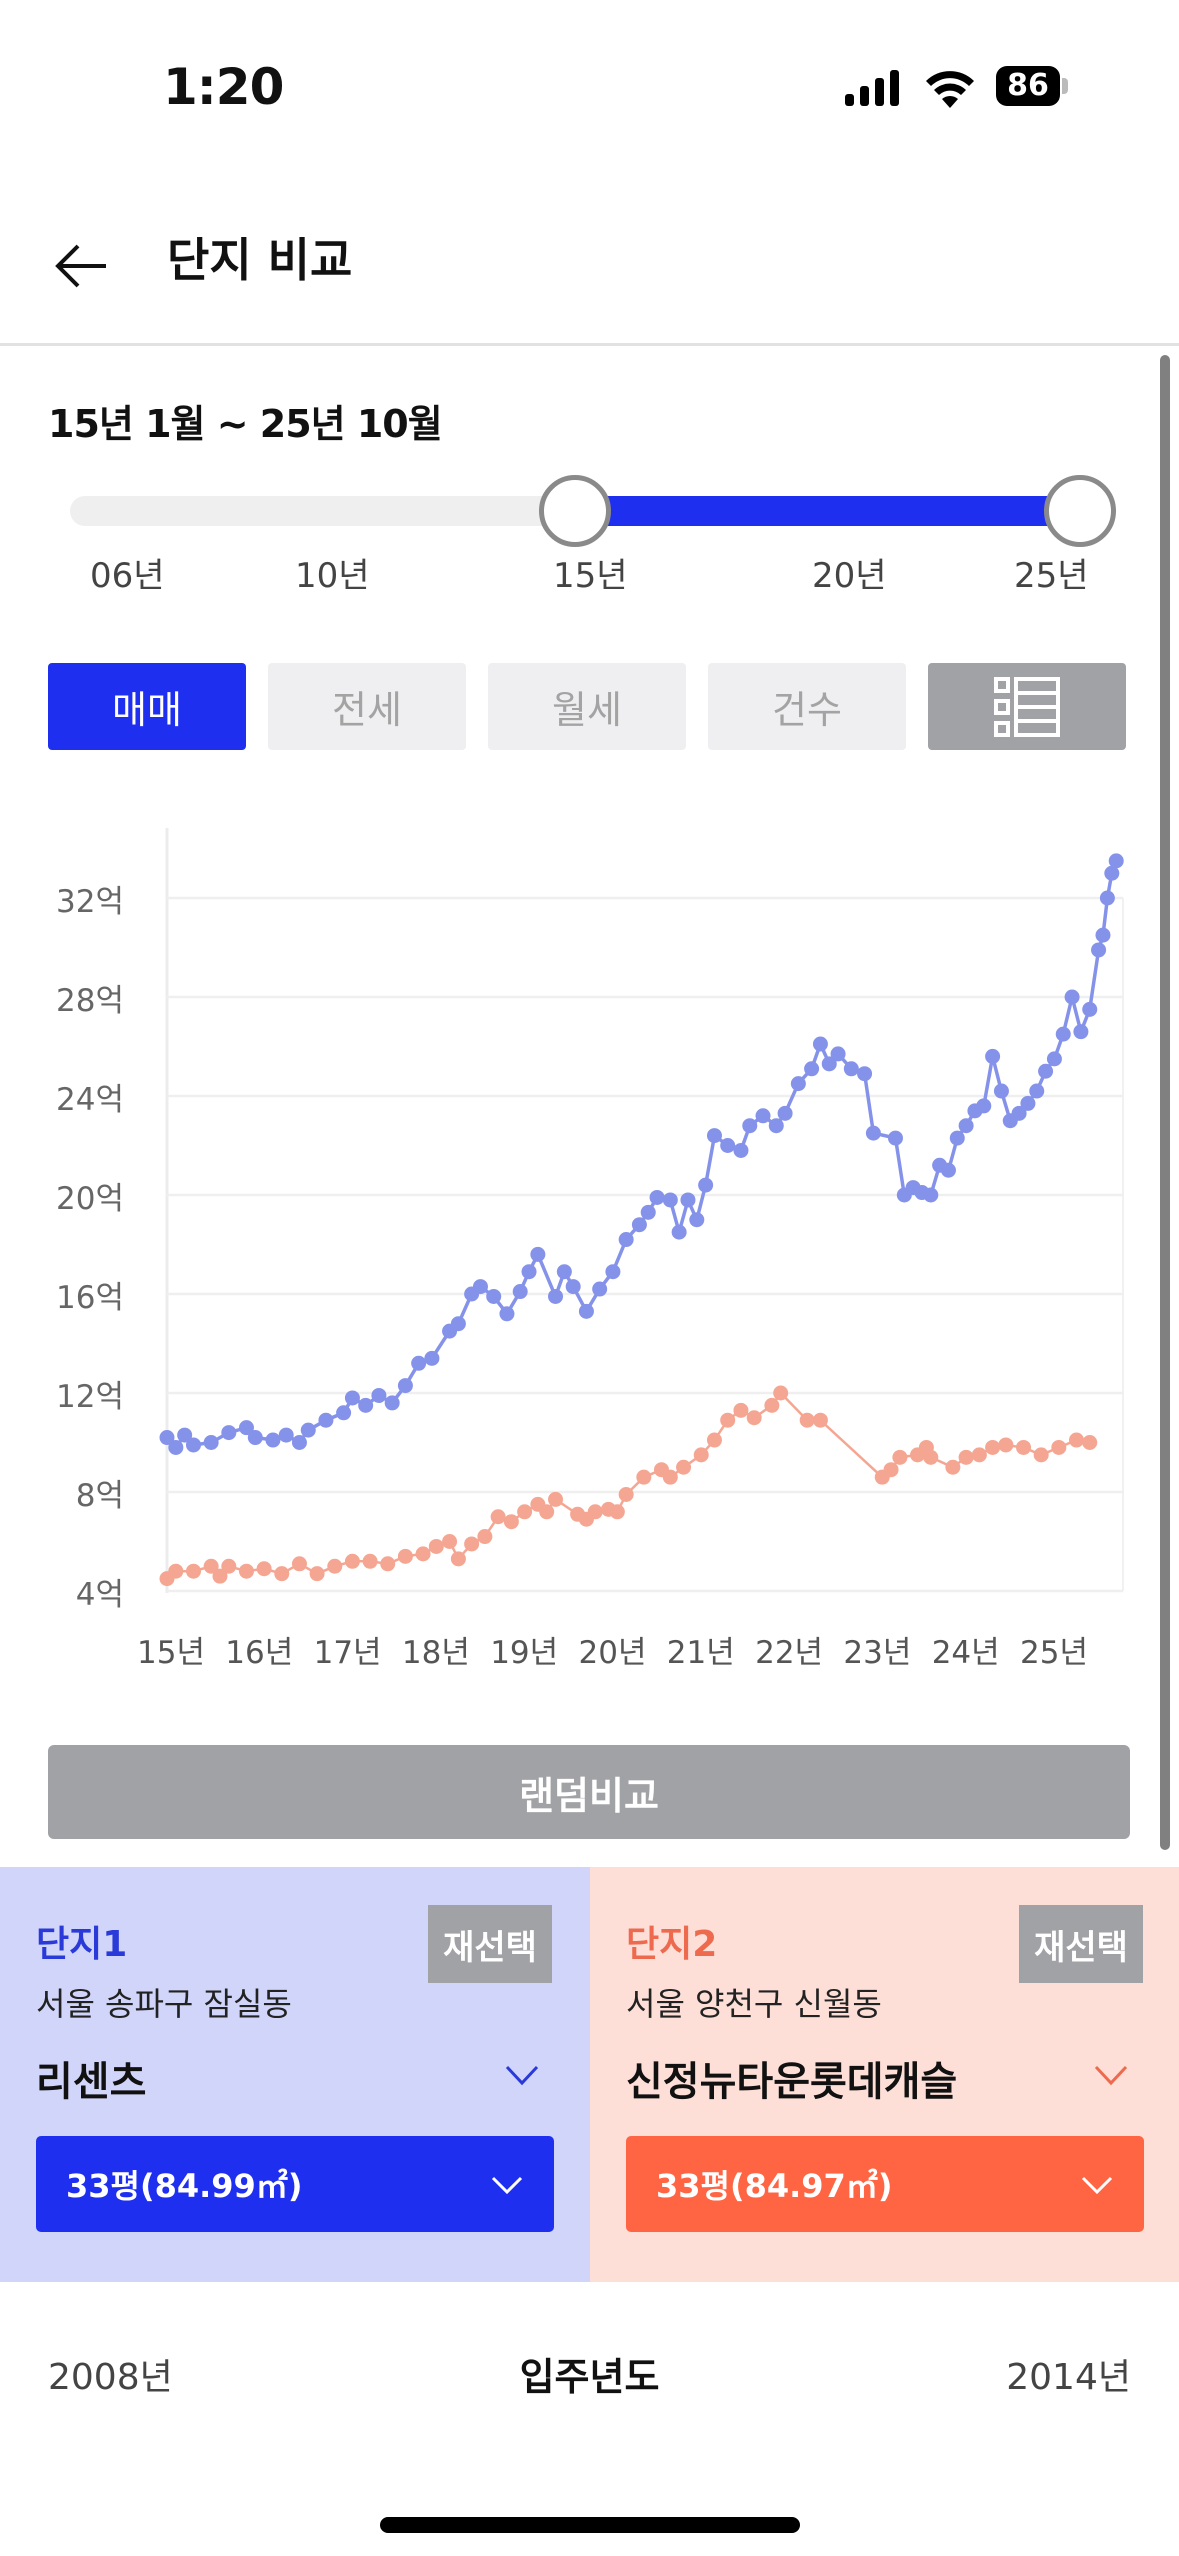  I want to click on complex1-title: 단지1, so click(82, 1944).